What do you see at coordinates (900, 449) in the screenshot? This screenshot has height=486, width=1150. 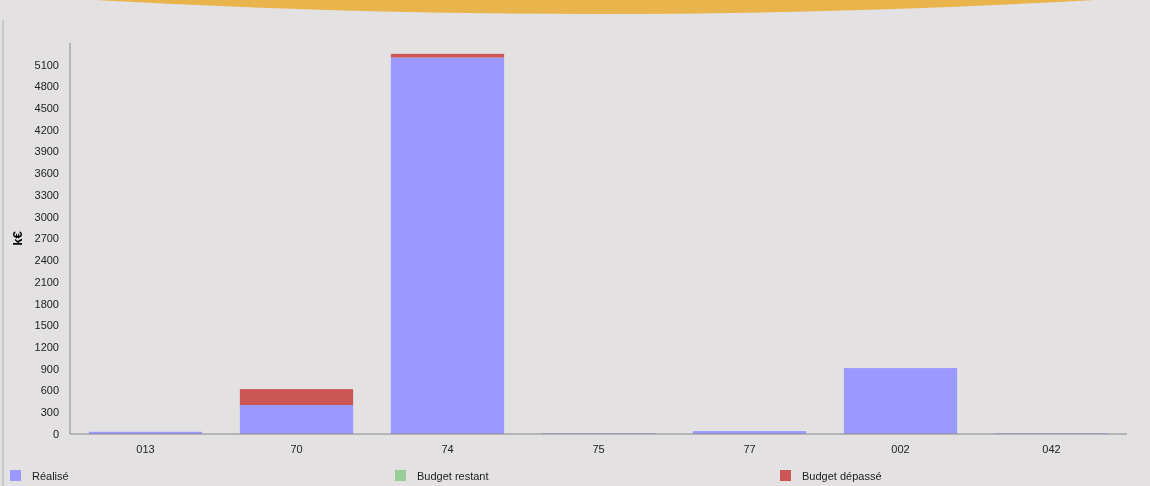 I see `x-tick-label: 002` at bounding box center [900, 449].